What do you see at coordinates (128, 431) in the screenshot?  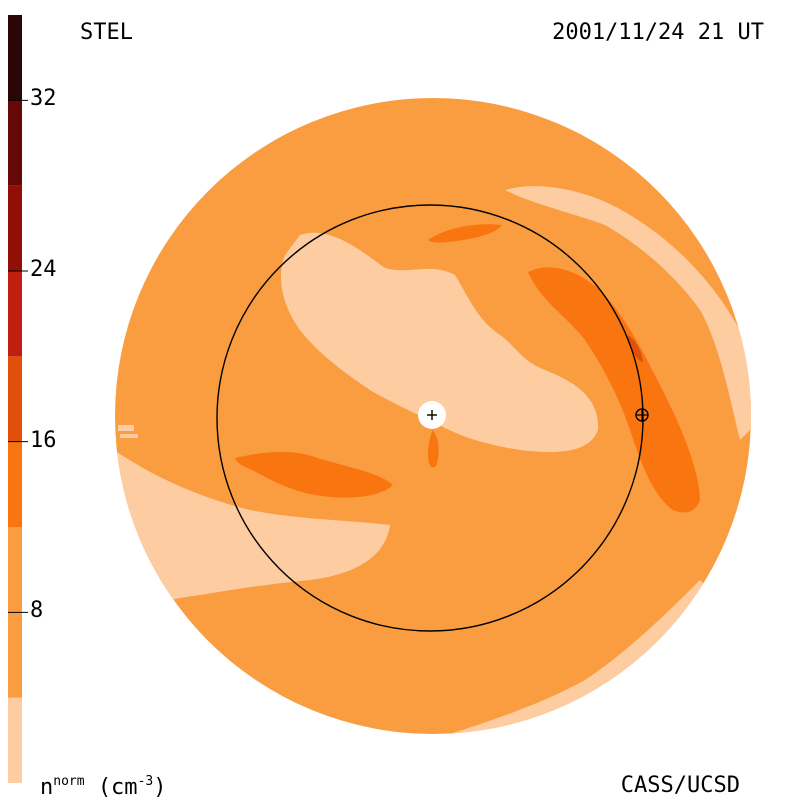 I see `low-density-sliver-w` at bounding box center [128, 431].